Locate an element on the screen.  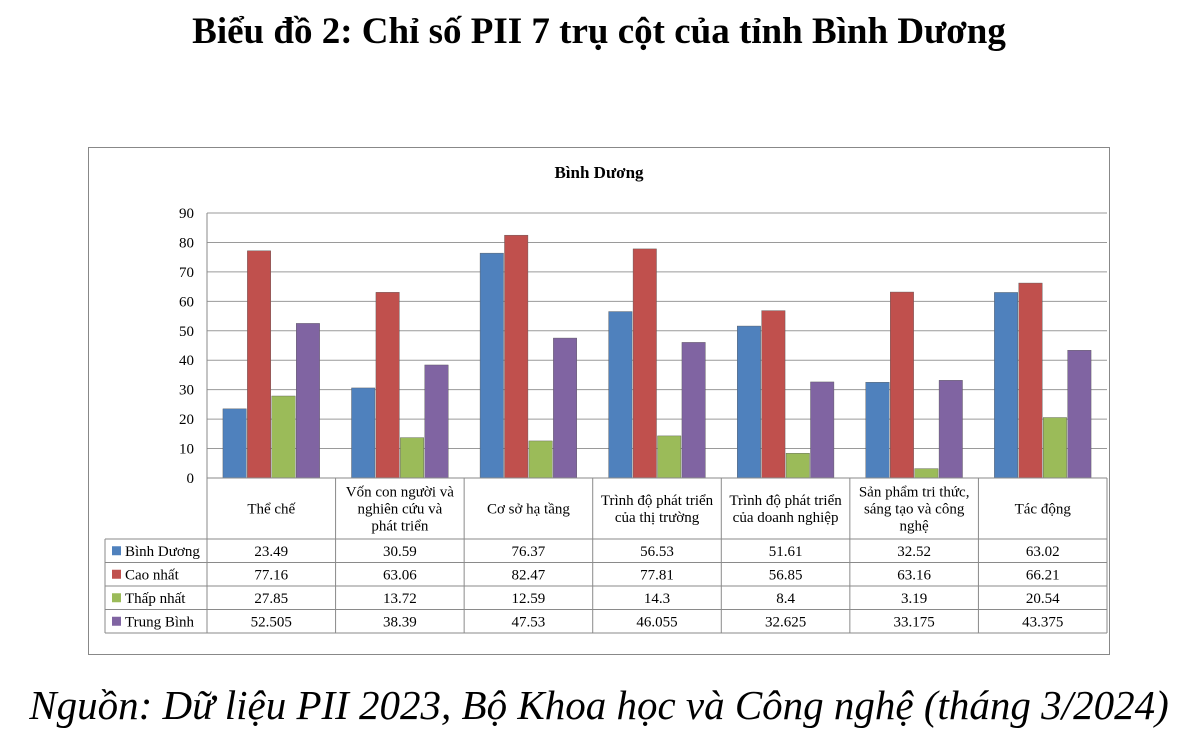
data-label: 8.4 is located at coordinates (785, 599).